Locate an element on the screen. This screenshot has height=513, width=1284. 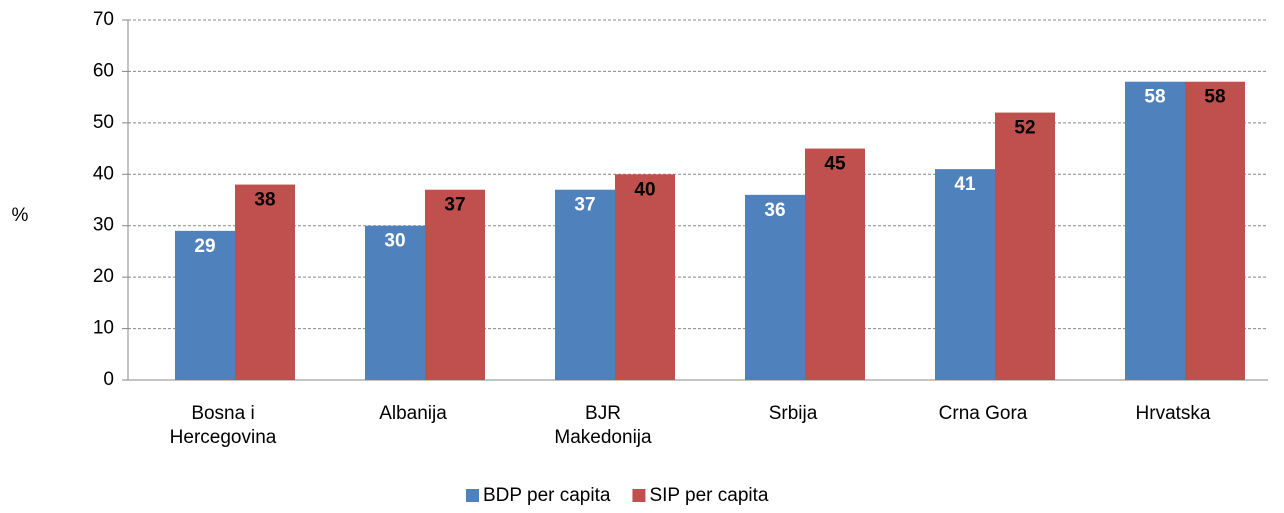
y-tick-label: 40 is located at coordinates (103, 173).